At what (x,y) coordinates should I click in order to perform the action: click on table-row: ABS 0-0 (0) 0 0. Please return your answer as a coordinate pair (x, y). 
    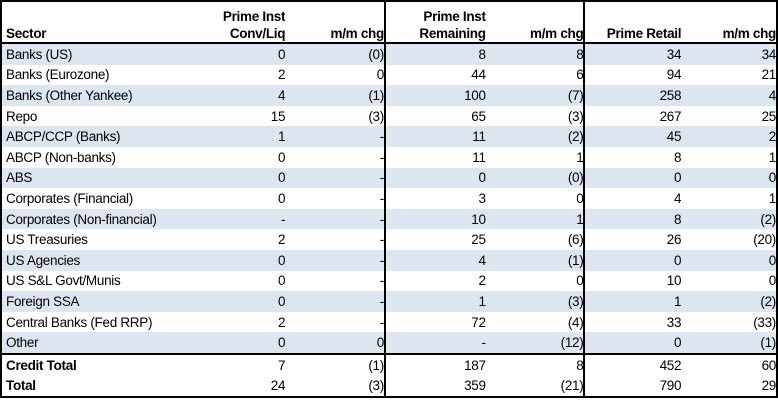
    Looking at the image, I should click on (389, 178).